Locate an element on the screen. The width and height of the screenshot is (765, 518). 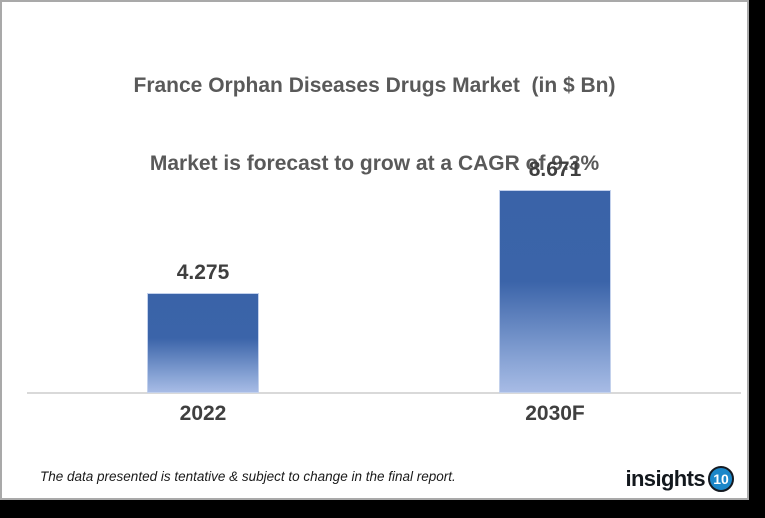
brand-logo-text: insights is located at coordinates (665, 478).